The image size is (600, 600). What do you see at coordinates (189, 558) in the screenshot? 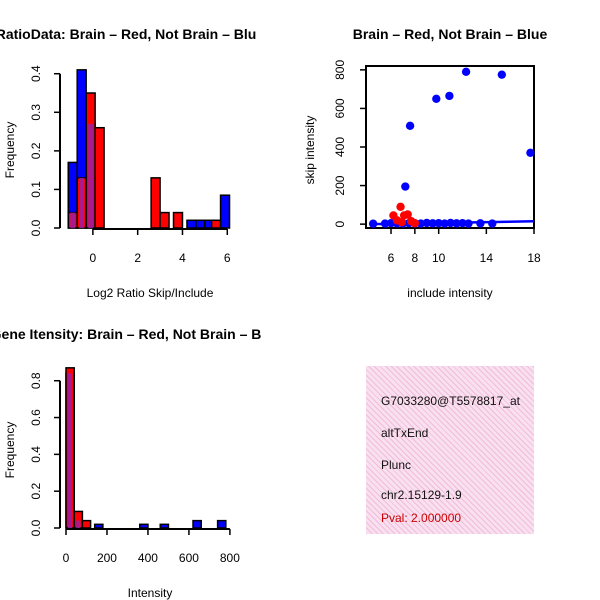
I see `gene-intensity-x-tick-label-3: 600` at bounding box center [189, 558].